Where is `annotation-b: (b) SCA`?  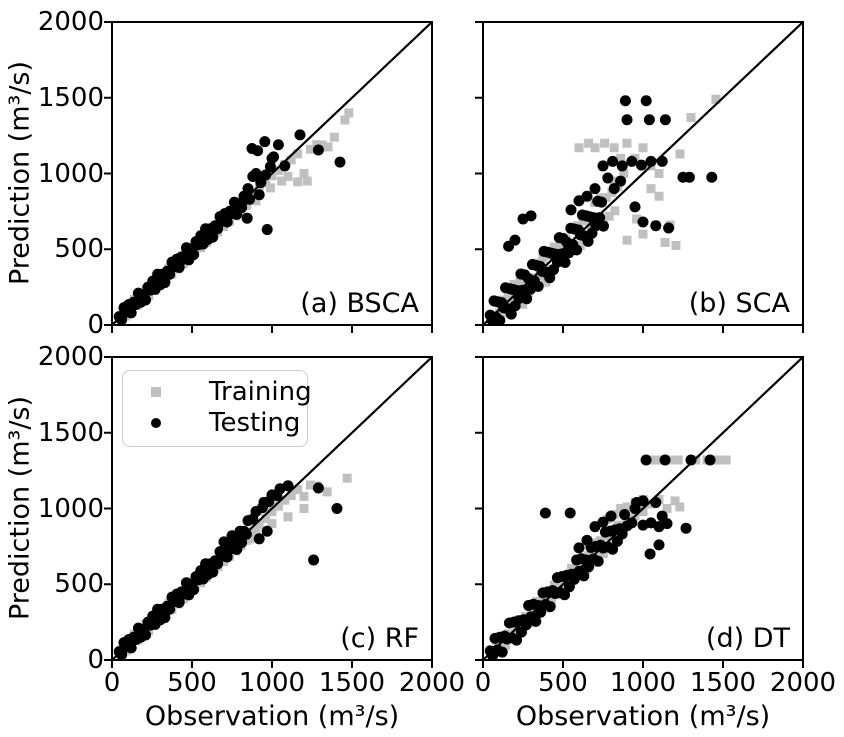 annotation-b: (b) SCA is located at coordinates (739, 303).